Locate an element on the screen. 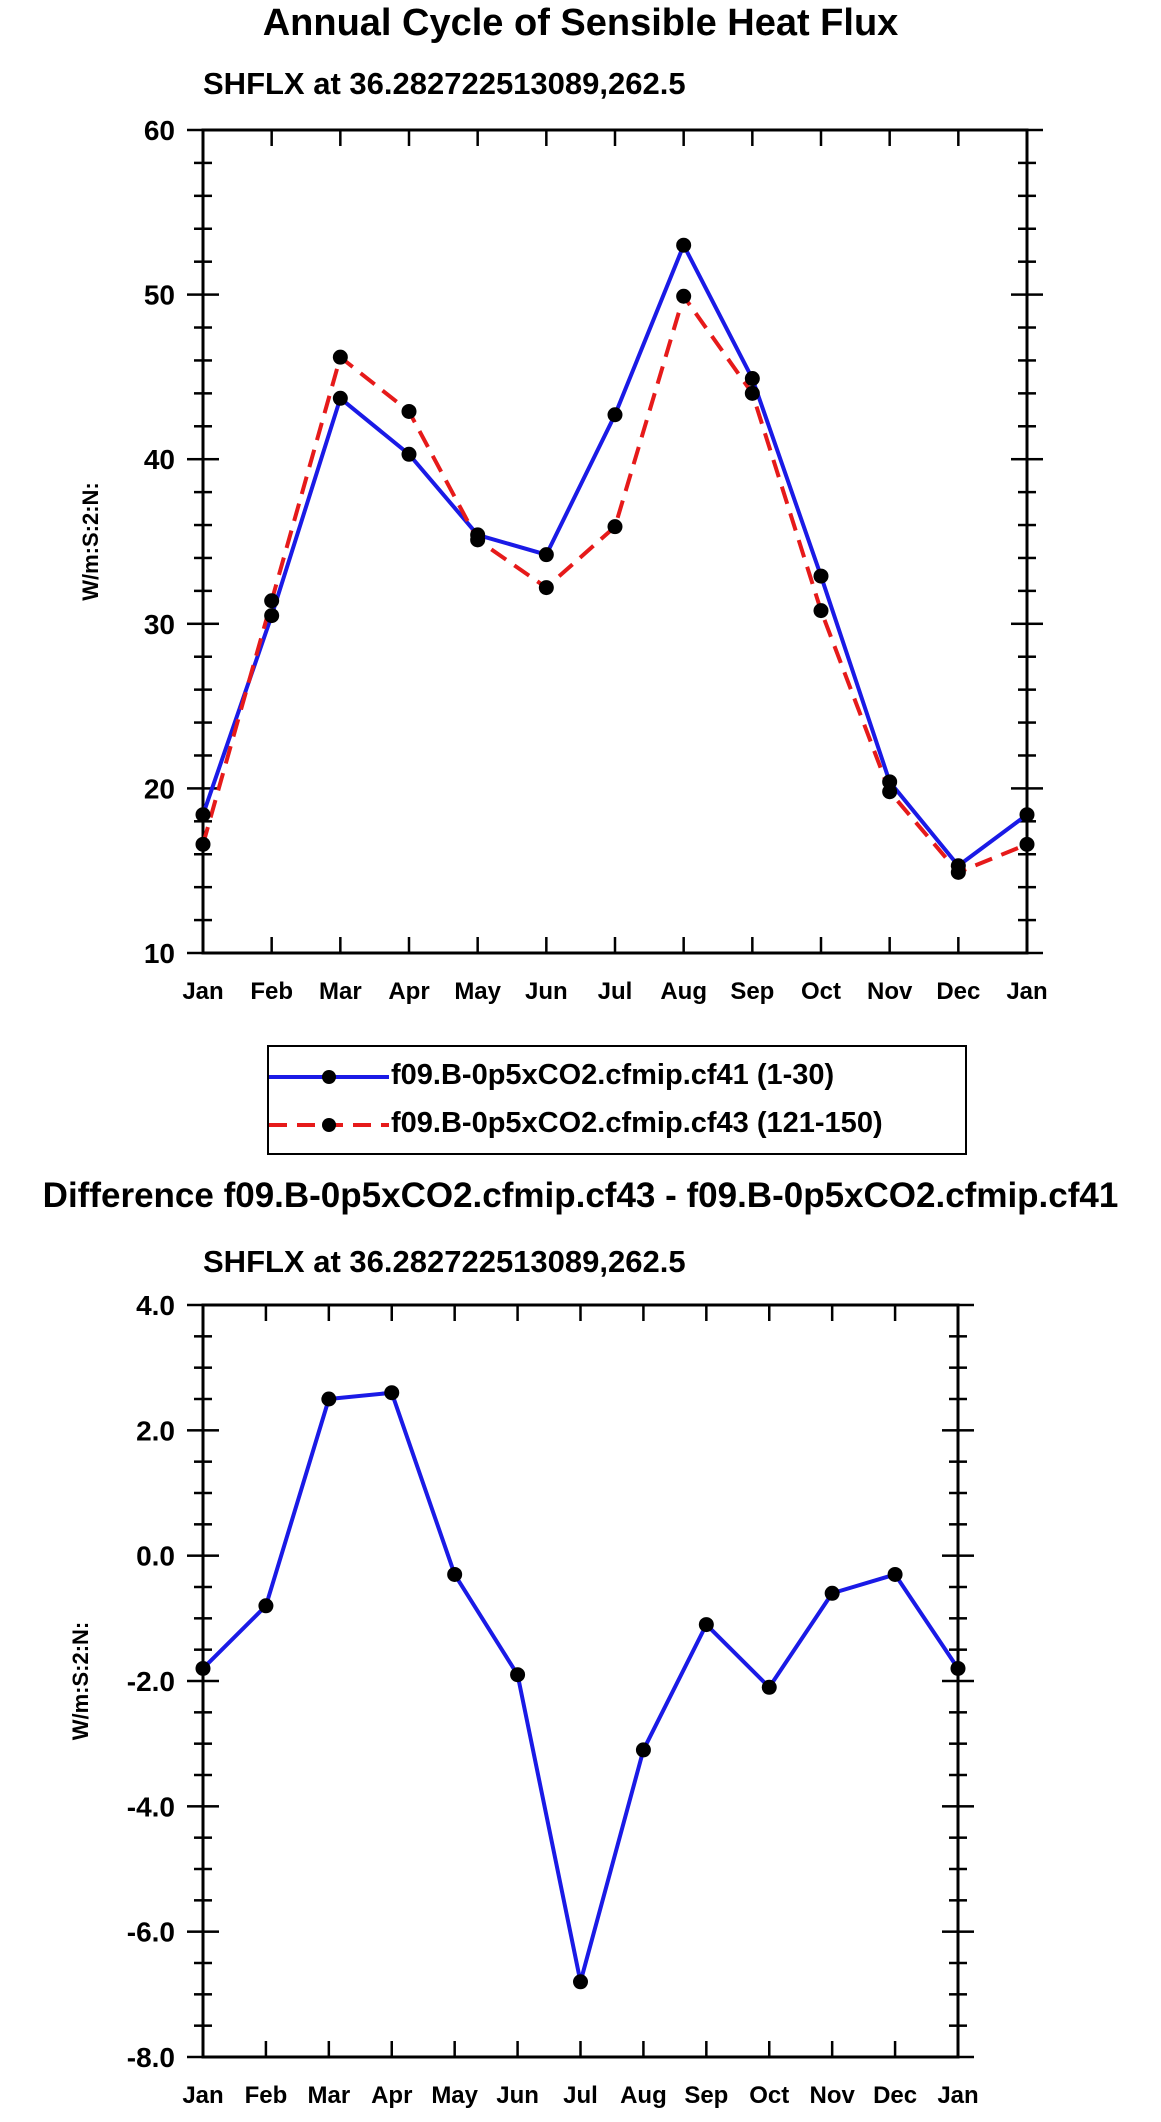 The width and height of the screenshot is (1161, 2122). y-tick-label: 10 is located at coordinates (159, 953).